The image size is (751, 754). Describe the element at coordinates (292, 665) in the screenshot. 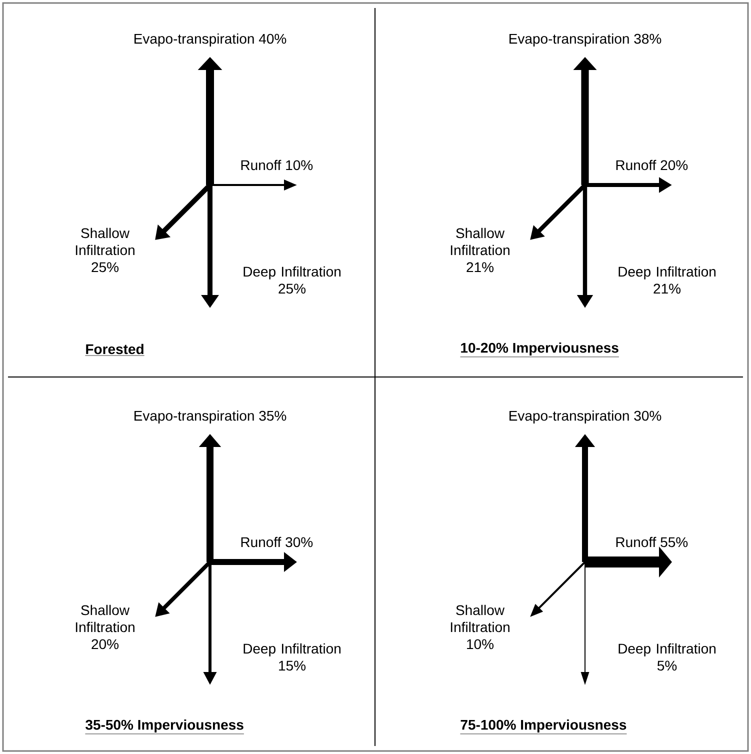

I see `data-label: 15%` at that location.